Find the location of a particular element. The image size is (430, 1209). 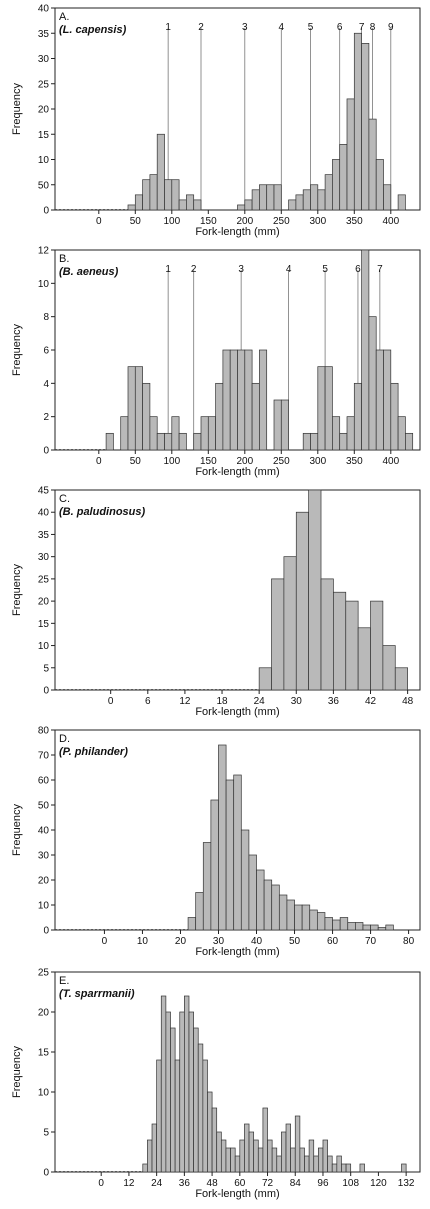

y-tick-label: 70 is located at coordinates (44, 756).